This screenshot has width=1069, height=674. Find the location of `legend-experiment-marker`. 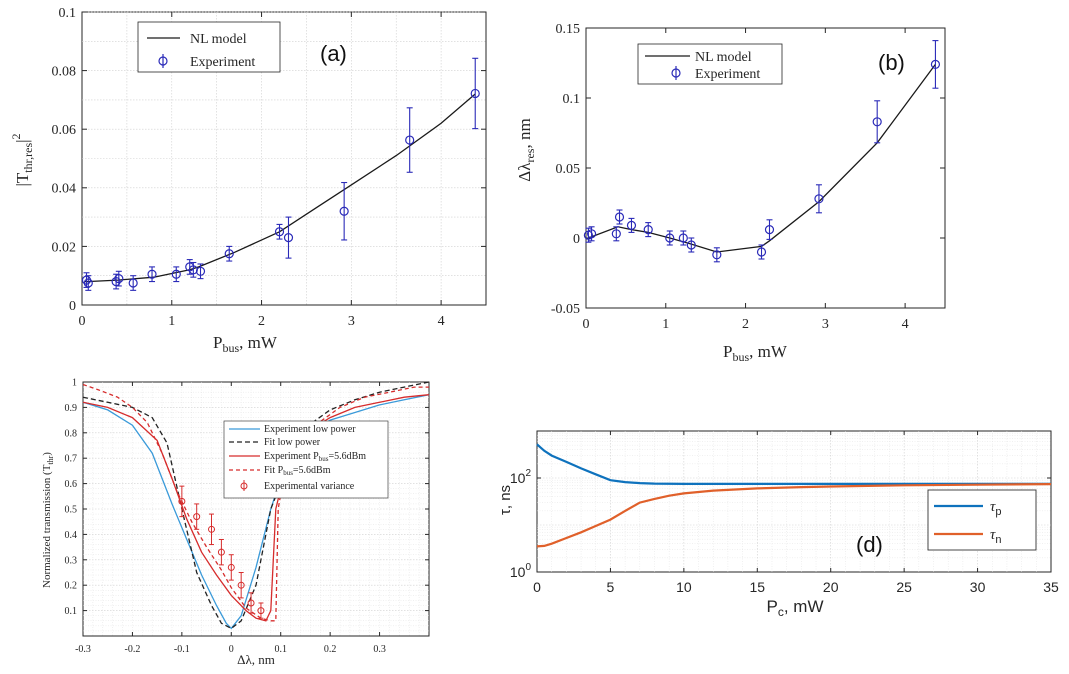

legend-experiment-marker is located at coordinates (163, 61).